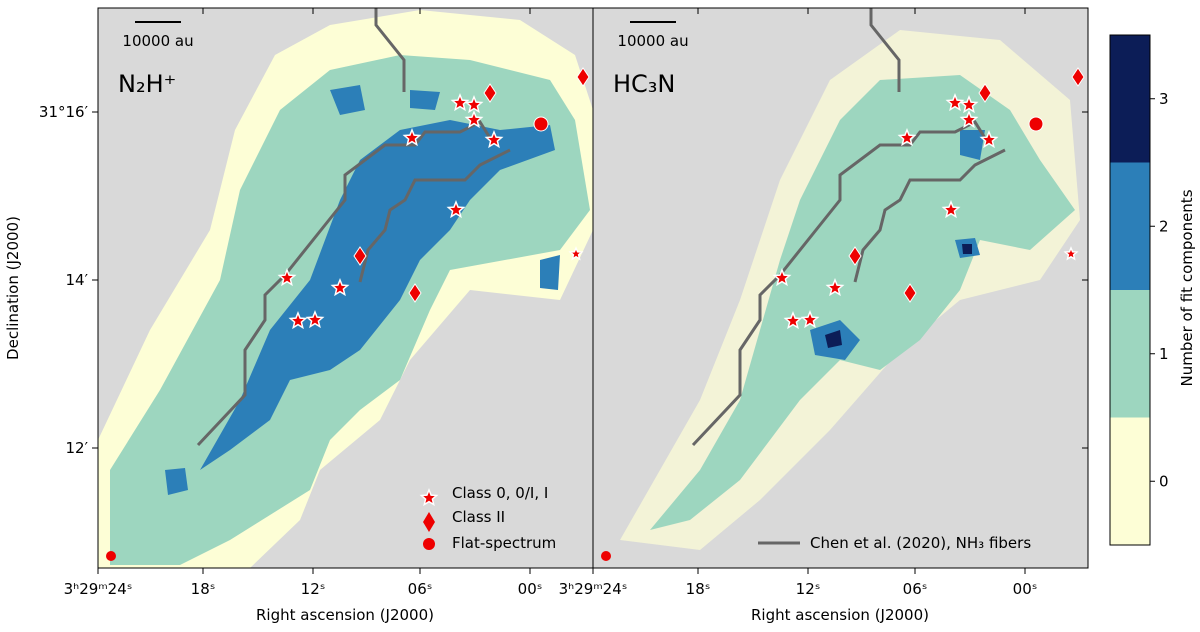 The width and height of the screenshot is (1200, 632). I want to click on colorbar-tick-label: 1, so click(1164, 354).